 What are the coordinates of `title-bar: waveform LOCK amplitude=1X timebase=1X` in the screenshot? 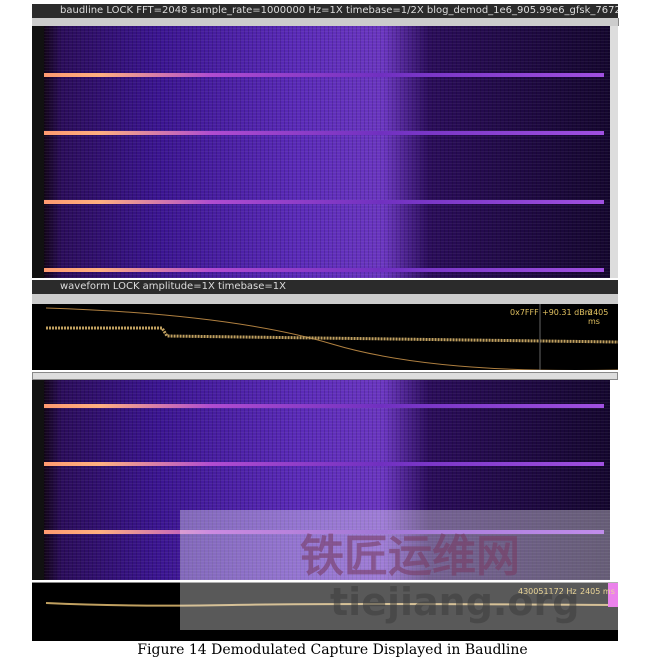 It's located at (325, 287).